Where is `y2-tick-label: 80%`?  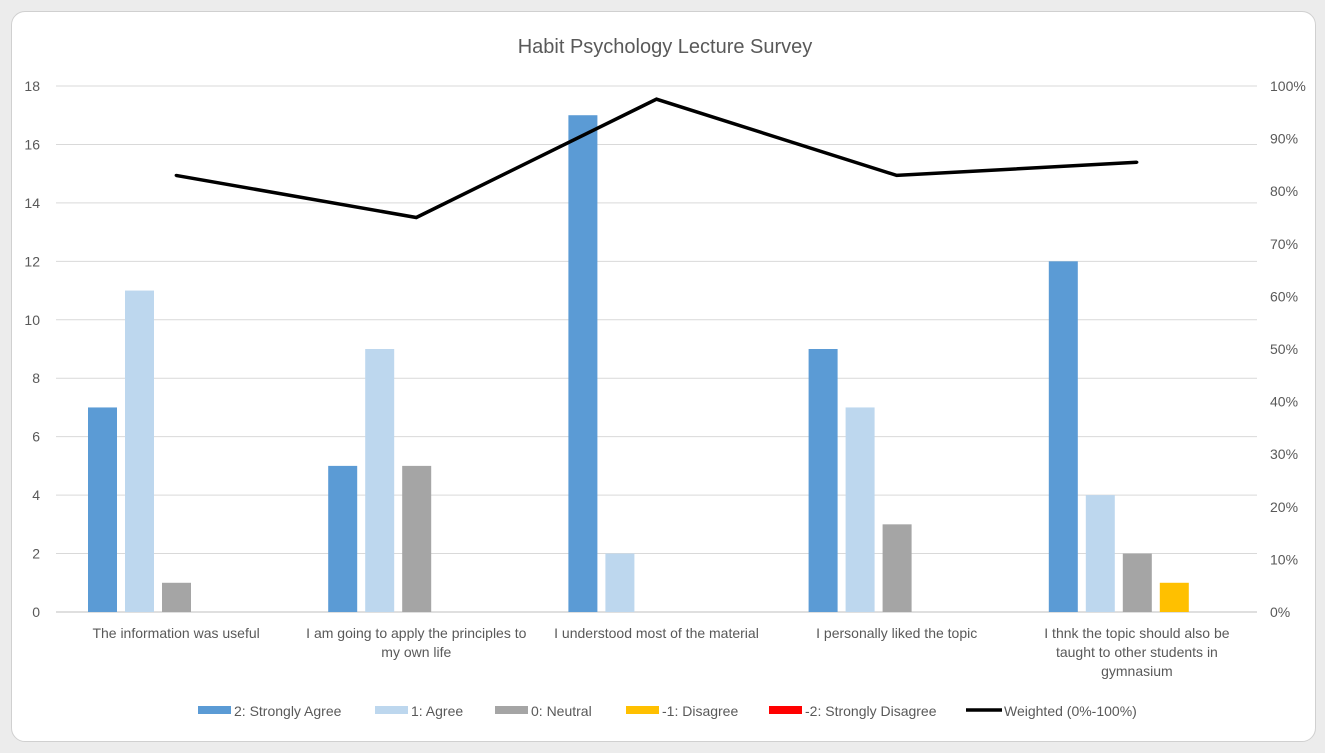
y2-tick-label: 80% is located at coordinates (1284, 191).